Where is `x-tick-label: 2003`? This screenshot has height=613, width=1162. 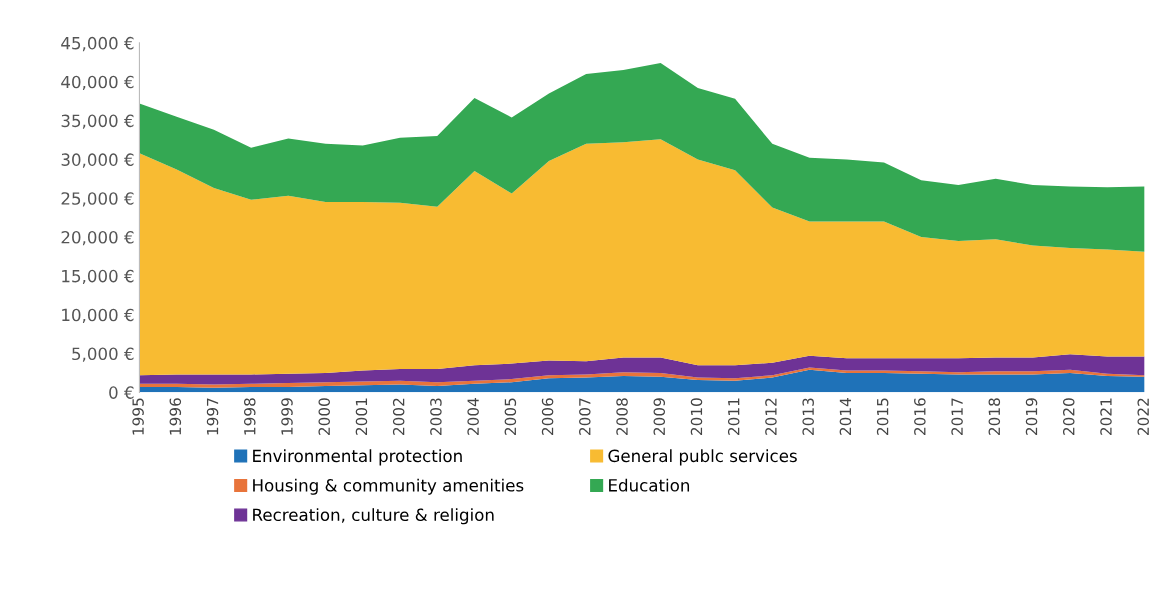
x-tick-label: 2003 is located at coordinates (436, 416).